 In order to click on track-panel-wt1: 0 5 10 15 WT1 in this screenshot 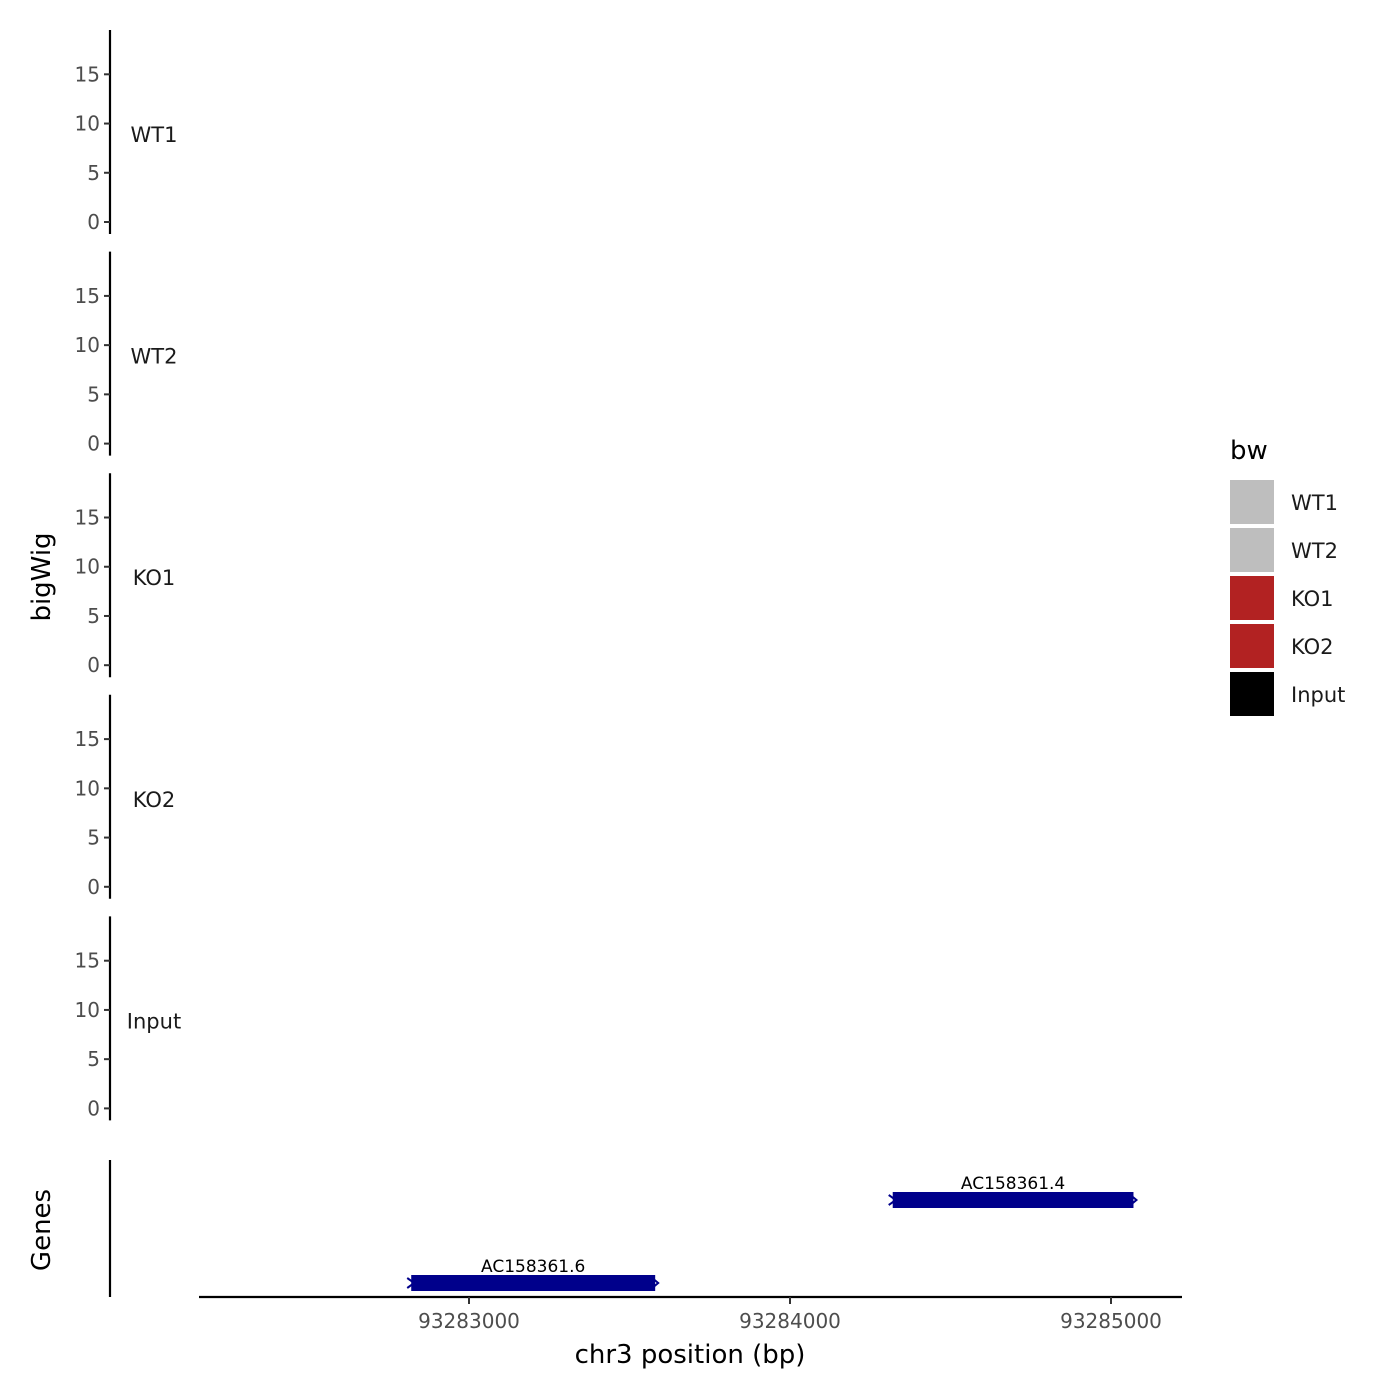, I will do `click(126, 132)`.